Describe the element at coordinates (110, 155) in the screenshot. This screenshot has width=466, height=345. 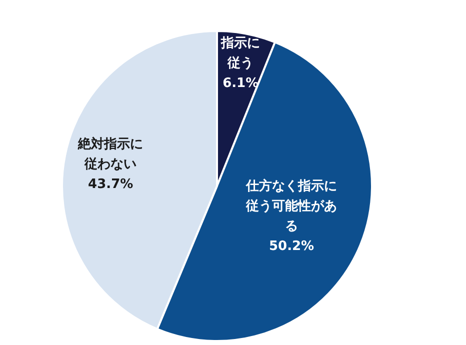
I see `slice-label: 絶対指示に従わない` at that location.